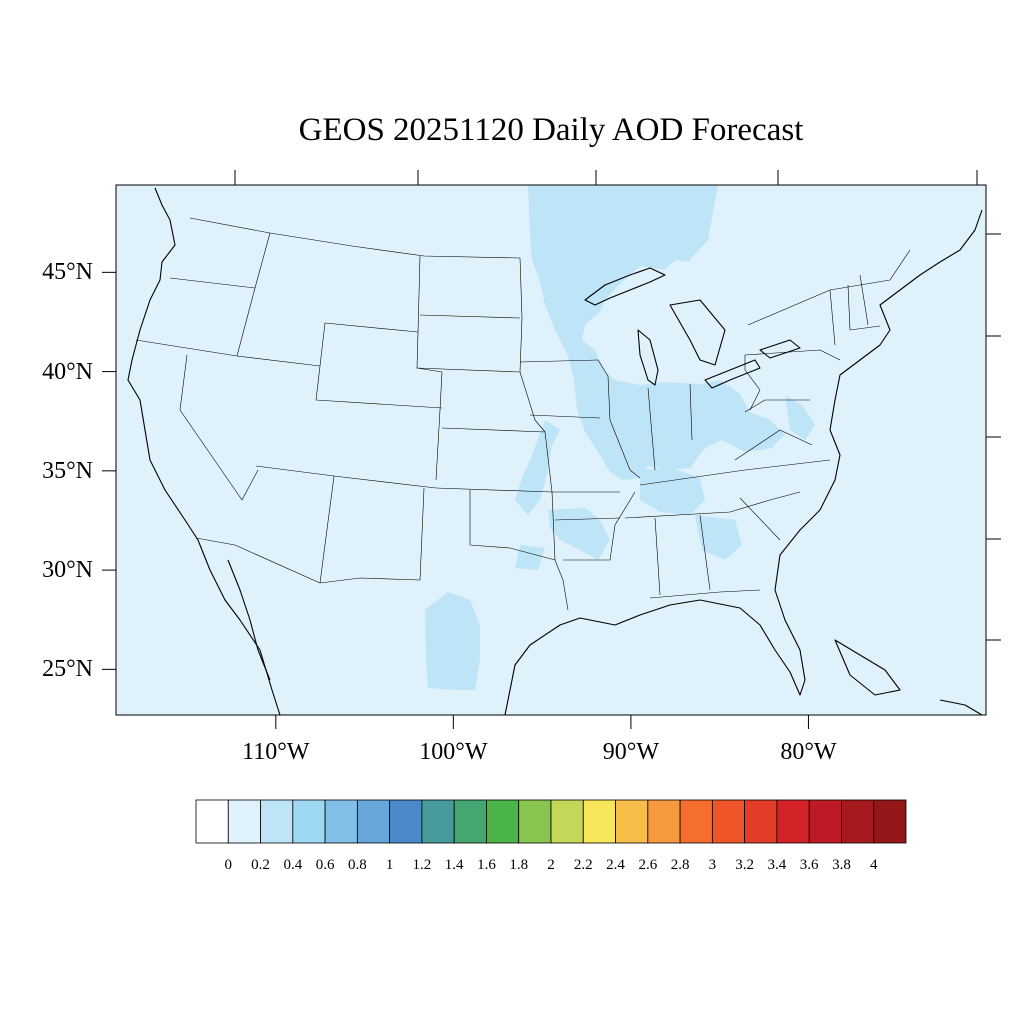 This screenshot has height=1024, width=1024. I want to click on coast-pacific, so click(204, 451).